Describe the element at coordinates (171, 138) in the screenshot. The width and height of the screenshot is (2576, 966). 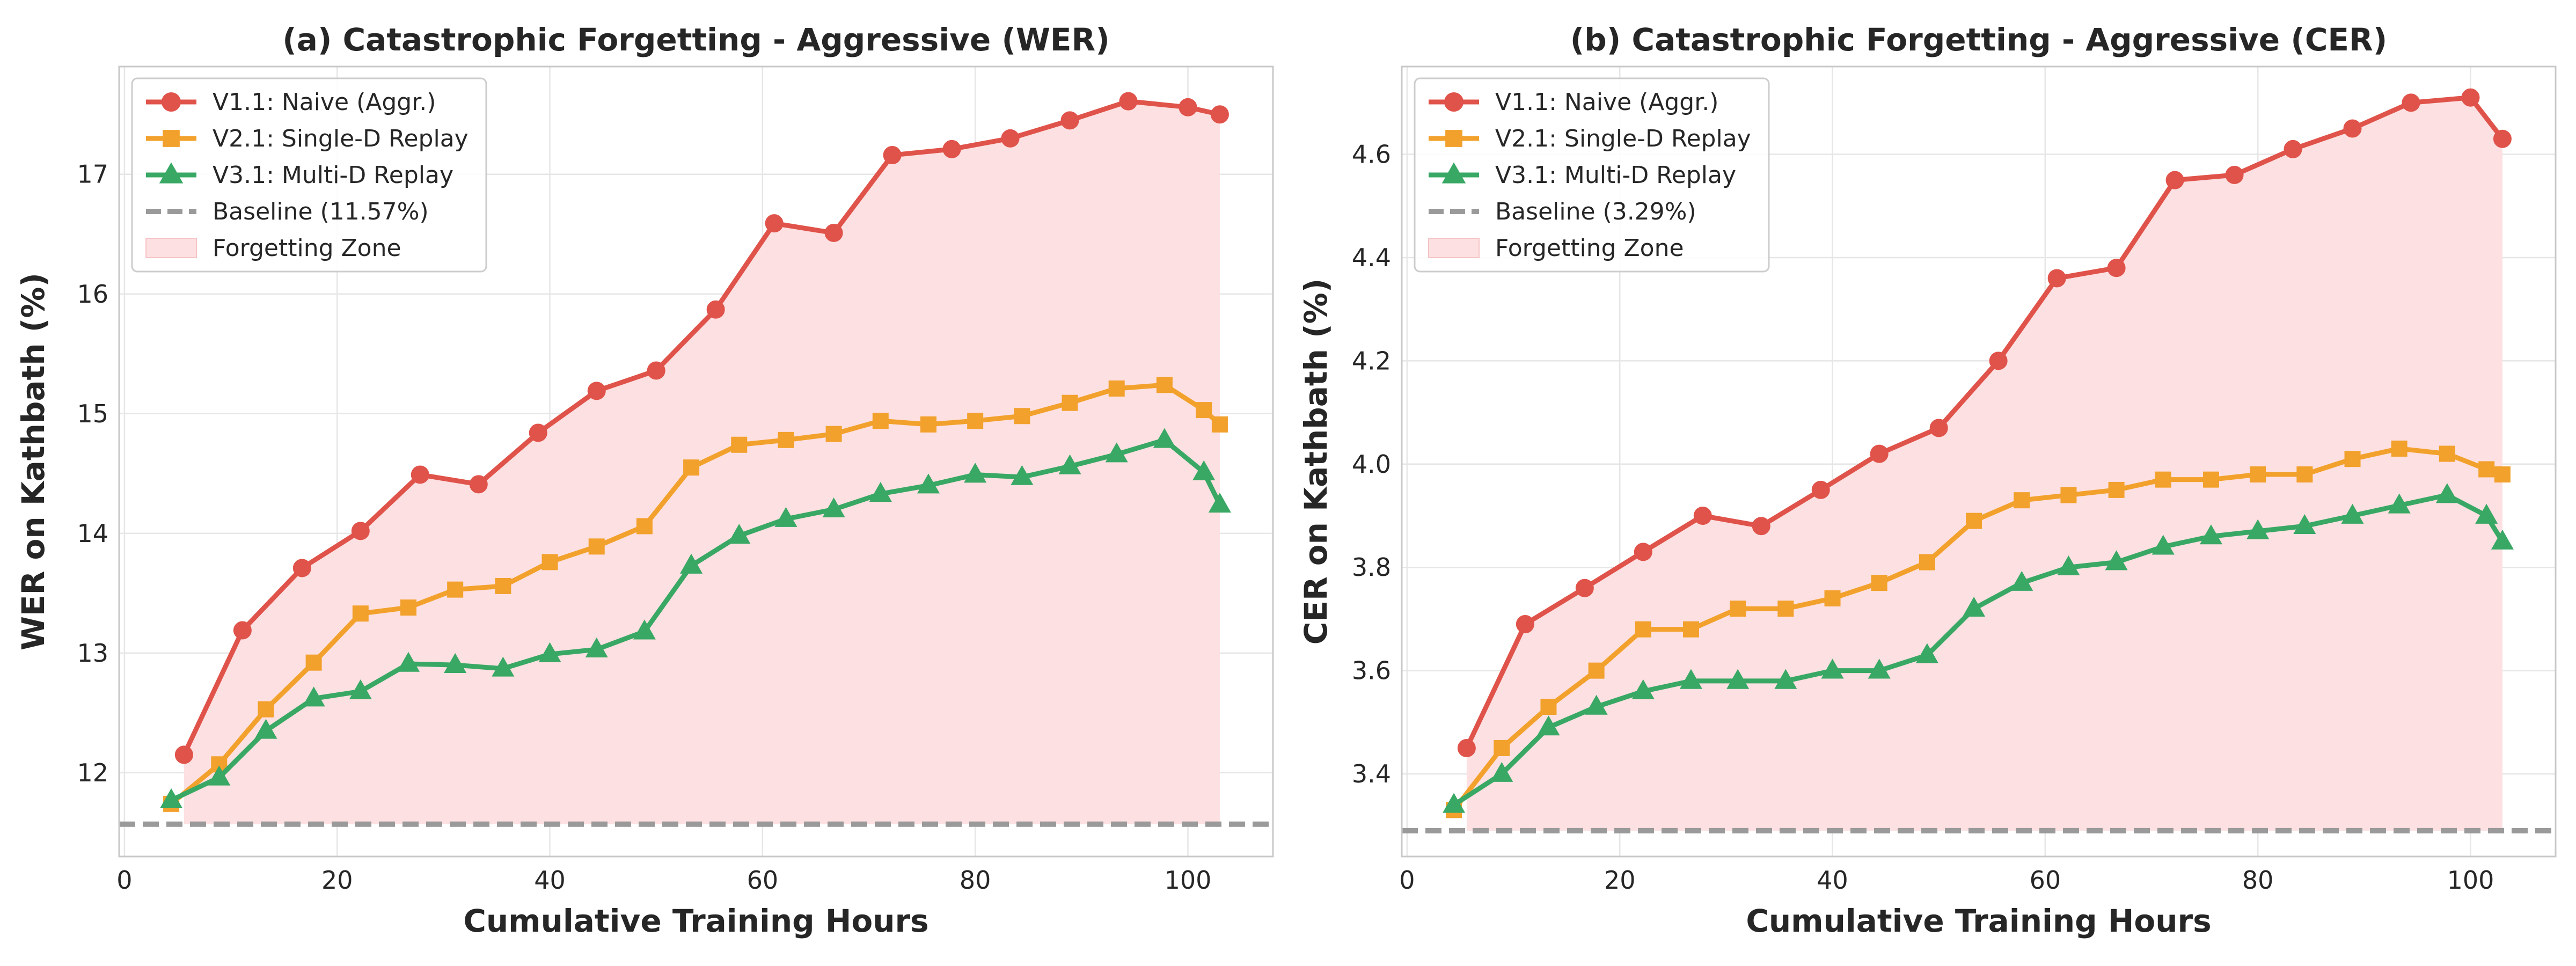
I see `legend-marker` at that location.